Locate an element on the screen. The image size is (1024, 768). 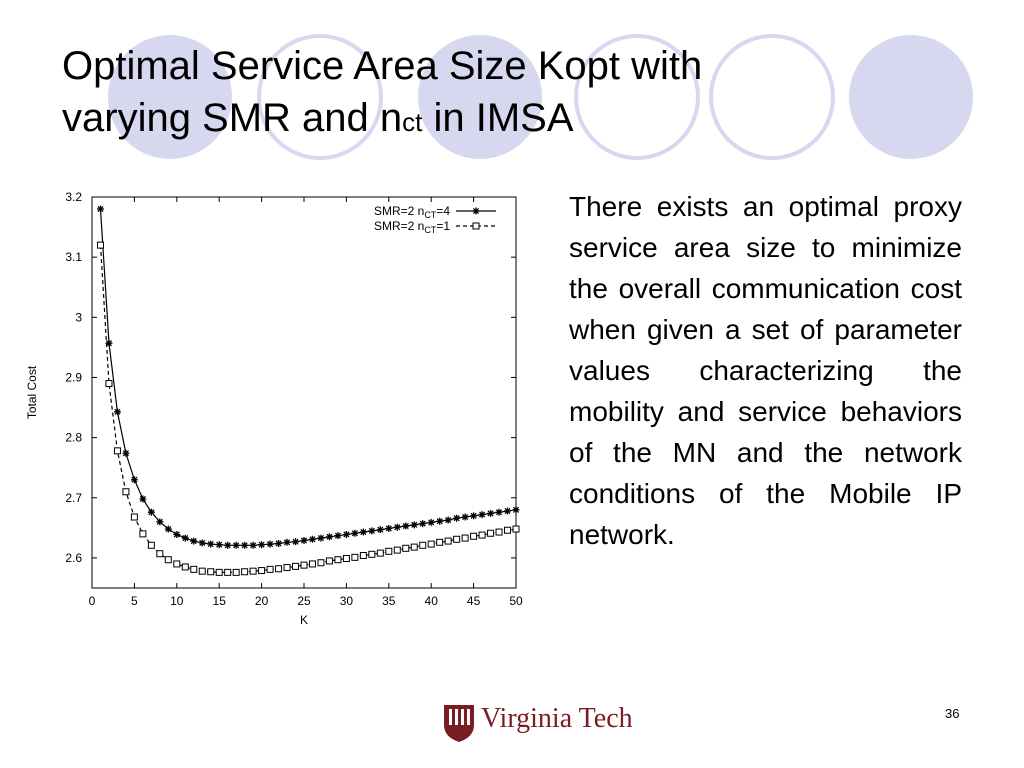
y-tick-label: 2.9 is located at coordinates (73, 377).